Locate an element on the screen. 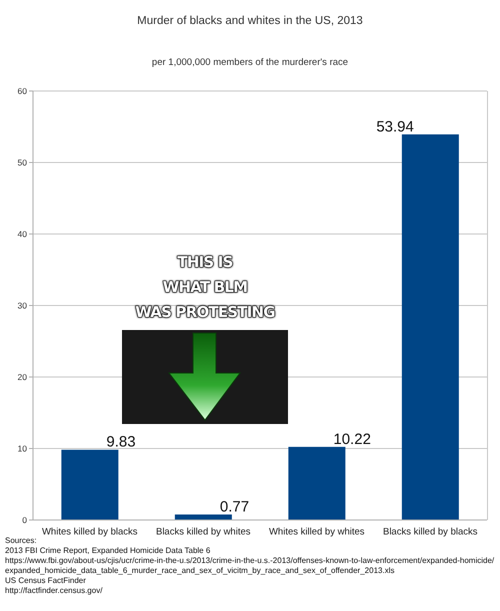  data-label: 53.94 is located at coordinates (395, 127).